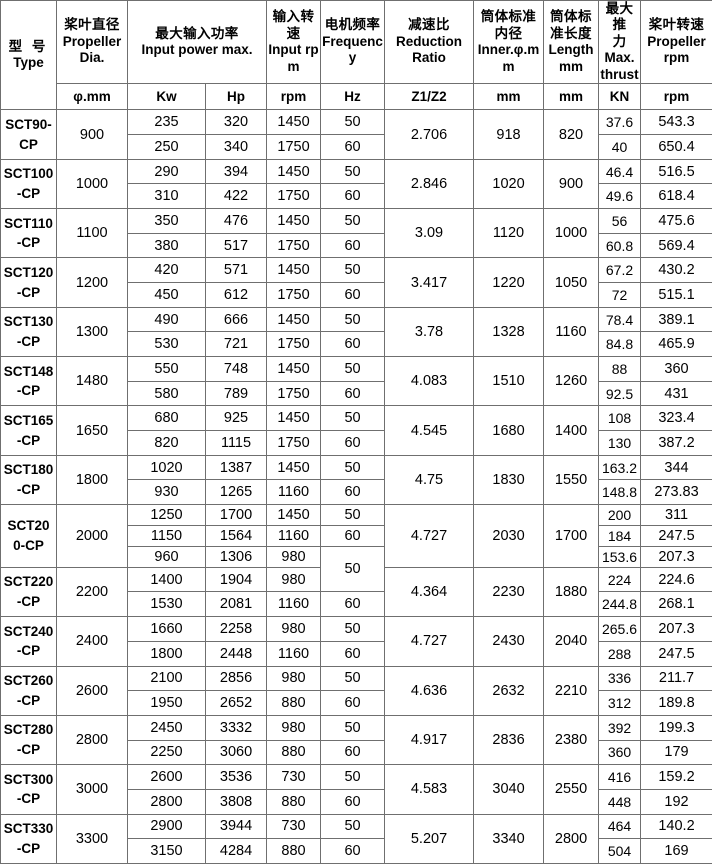 The height and width of the screenshot is (864, 712). Describe the element at coordinates (676, 245) in the screenshot. I see `cell-propeller-rpm: 569.4` at that location.